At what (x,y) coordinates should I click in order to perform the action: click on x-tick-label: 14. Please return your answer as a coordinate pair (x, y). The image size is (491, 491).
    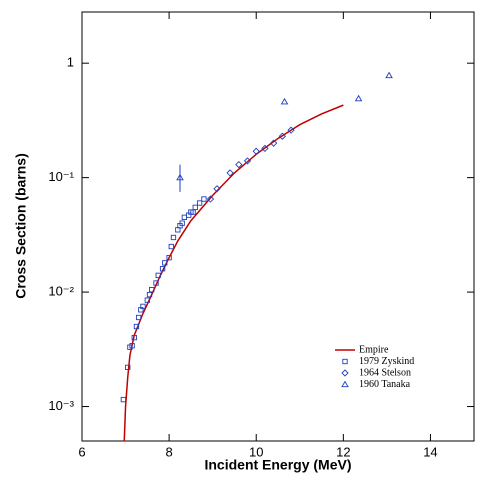
    Looking at the image, I should click on (430, 451).